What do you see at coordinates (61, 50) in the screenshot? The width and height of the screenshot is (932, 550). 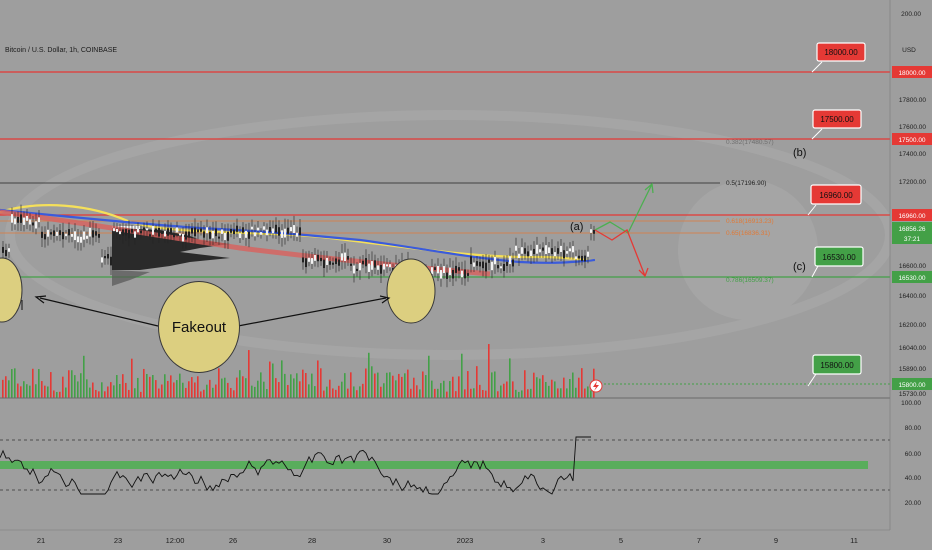 I see `symbol-title: Bitcoin / U.S. Dollar, 1h, COINBASE` at bounding box center [61, 50].